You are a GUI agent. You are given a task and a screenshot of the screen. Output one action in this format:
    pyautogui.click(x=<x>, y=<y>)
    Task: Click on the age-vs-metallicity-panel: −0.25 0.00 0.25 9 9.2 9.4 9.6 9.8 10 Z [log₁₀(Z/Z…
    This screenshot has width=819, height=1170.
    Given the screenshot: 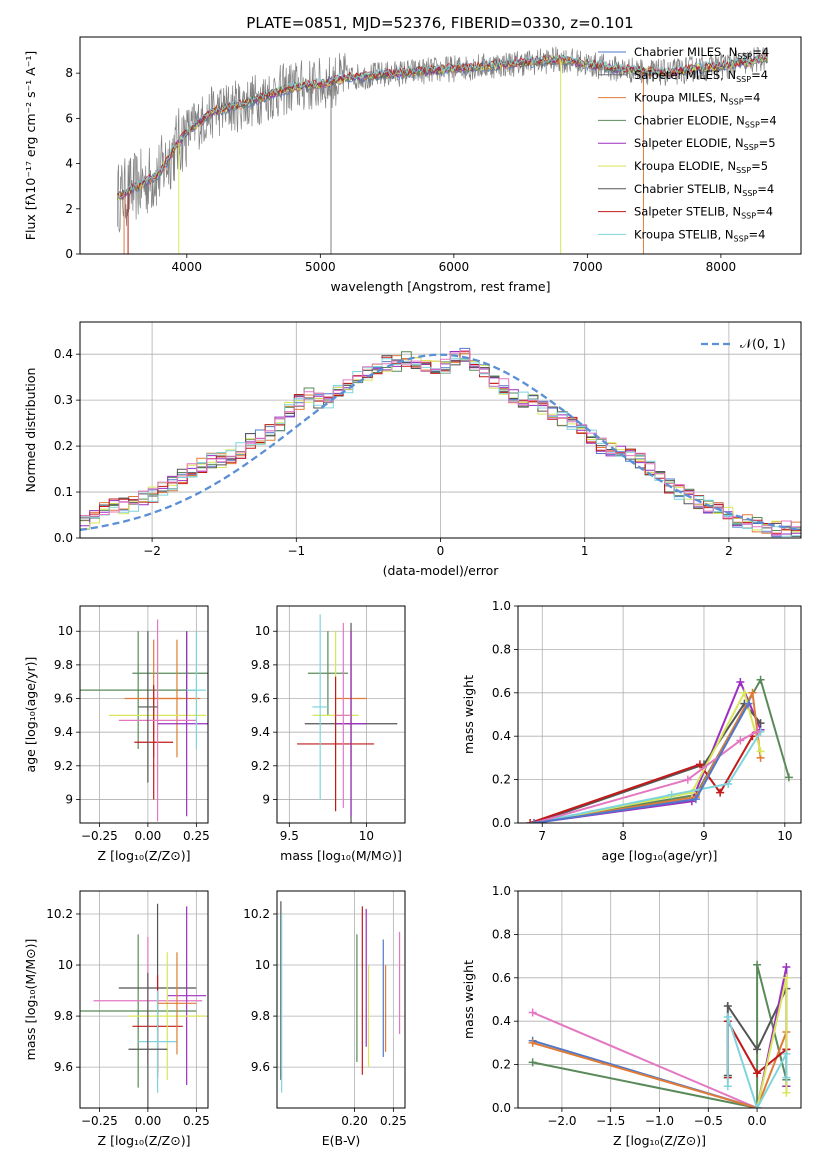 What is the action you would take?
    pyautogui.click(x=116, y=734)
    